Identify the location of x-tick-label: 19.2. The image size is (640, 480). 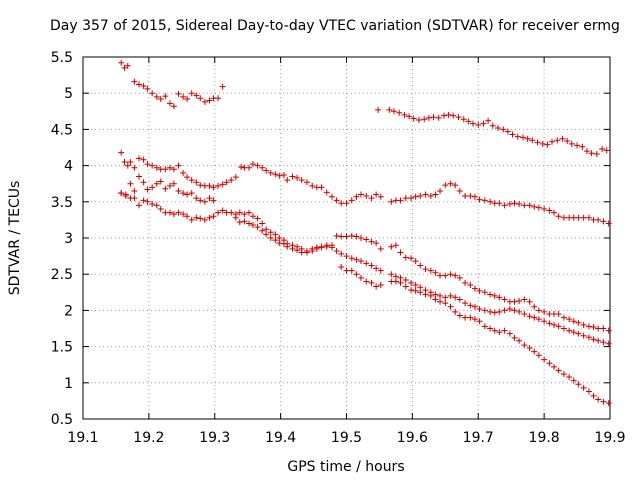
(148, 438).